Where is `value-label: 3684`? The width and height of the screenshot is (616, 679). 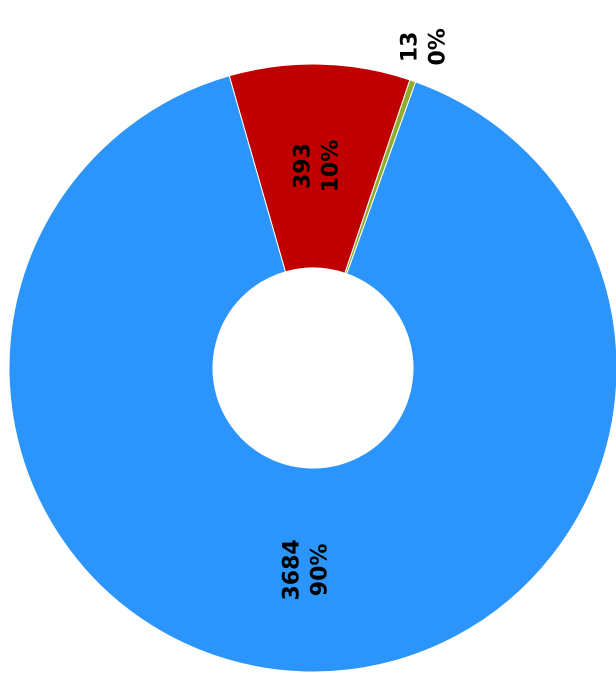
value-label: 3684 is located at coordinates (291, 569).